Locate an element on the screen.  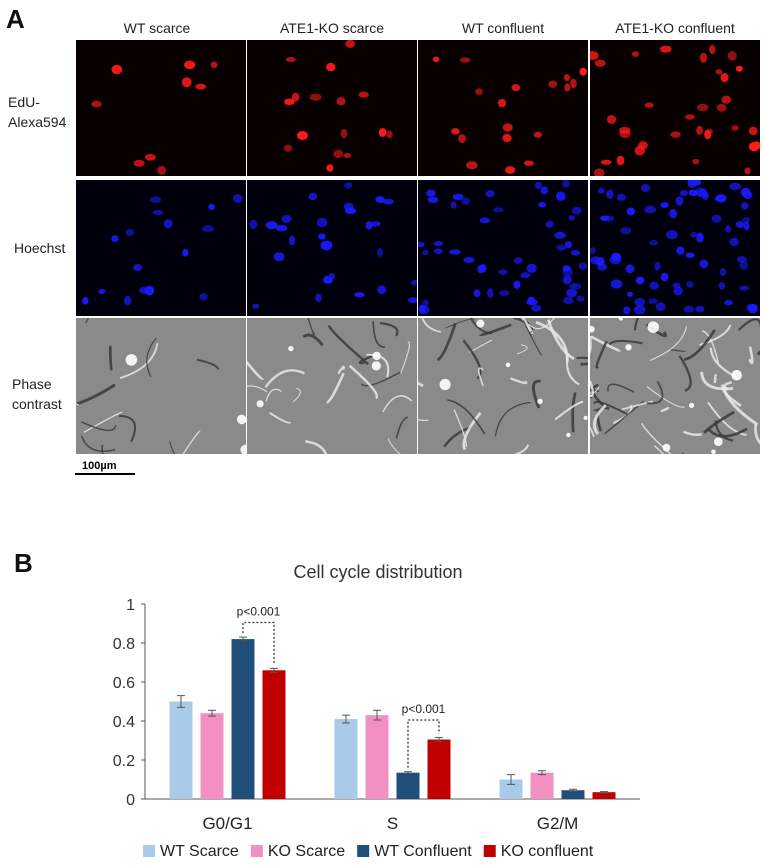
column-label-ko-scarce: ATE1-KO scarce is located at coordinates (332, 28).